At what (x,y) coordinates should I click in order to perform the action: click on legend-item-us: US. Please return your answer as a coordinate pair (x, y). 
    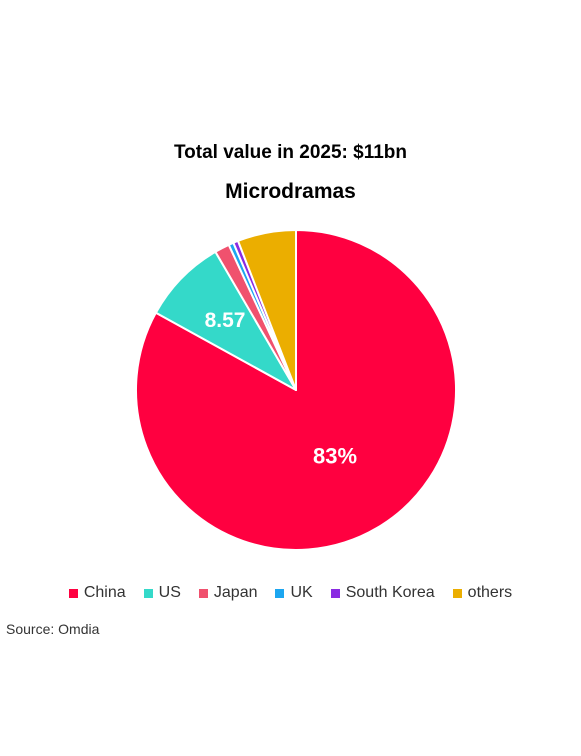
    Looking at the image, I should click on (162, 593).